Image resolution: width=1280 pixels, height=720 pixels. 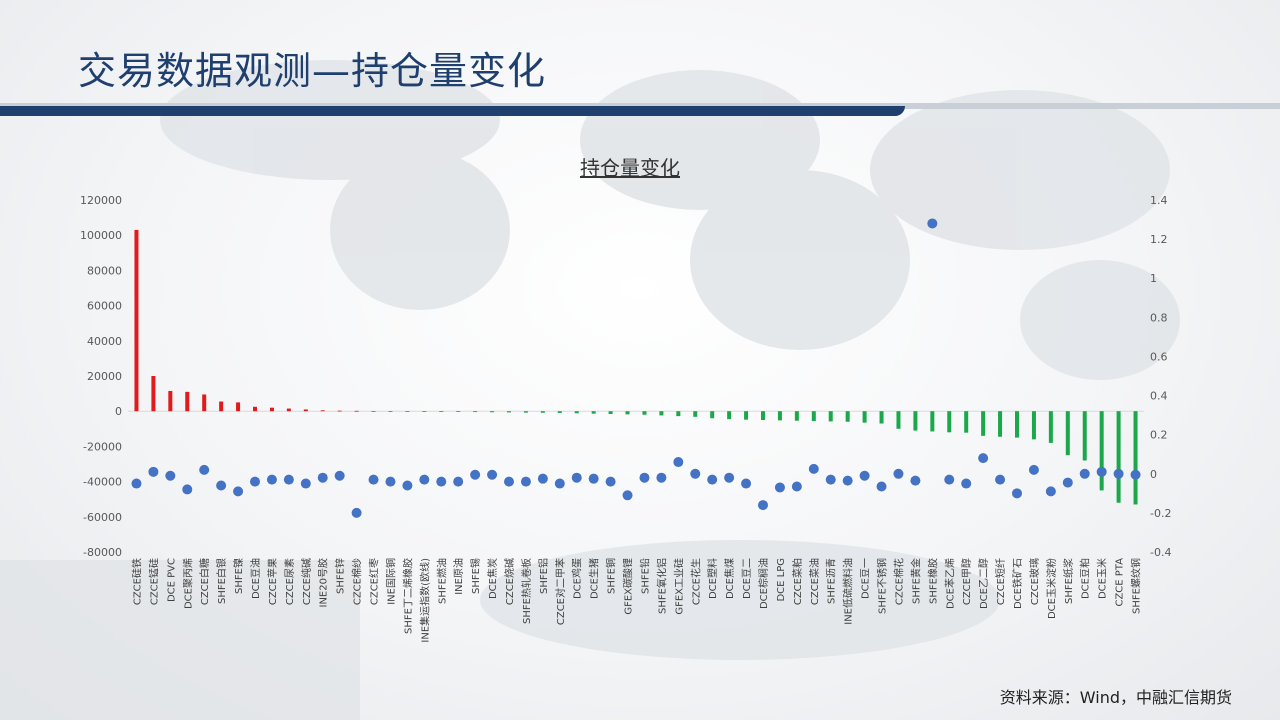 I want to click on category-label: DCE玉米, so click(x=1102, y=578).